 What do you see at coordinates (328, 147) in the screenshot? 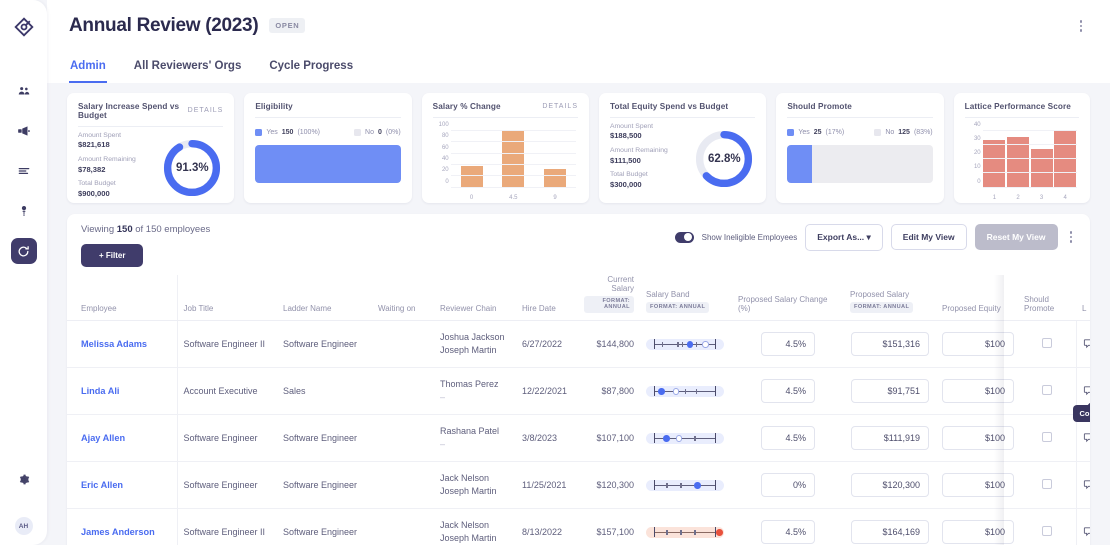
I see `card-eligibility: Eligibility Yes 150 (100%) No 0` at bounding box center [328, 147].